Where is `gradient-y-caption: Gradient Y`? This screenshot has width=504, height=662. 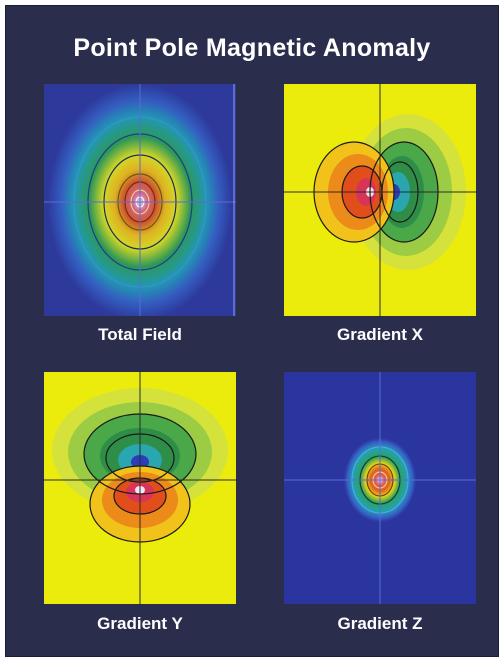
gradient-y-caption: Gradient Y is located at coordinates (140, 623).